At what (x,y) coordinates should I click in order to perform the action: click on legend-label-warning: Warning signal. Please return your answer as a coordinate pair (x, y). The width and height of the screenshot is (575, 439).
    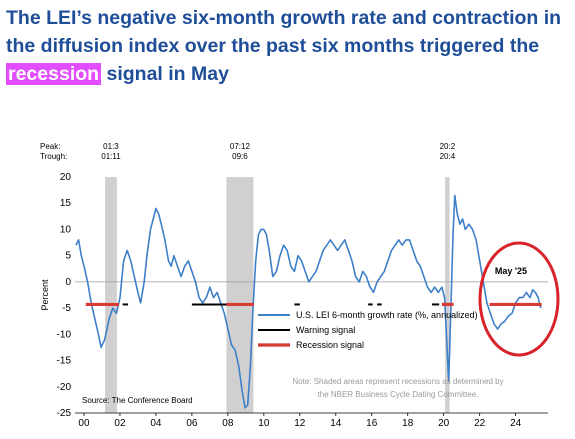
    Looking at the image, I should click on (325, 330).